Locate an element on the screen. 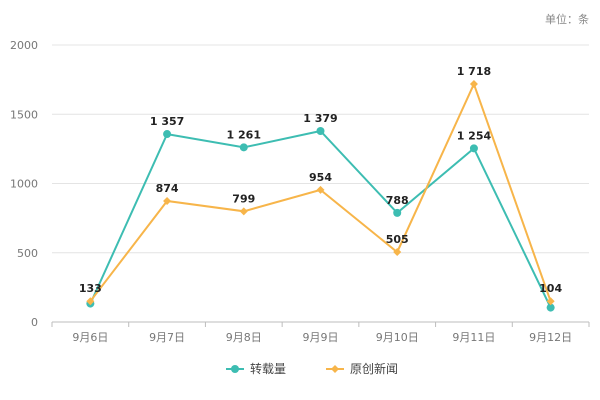  data-label: 799 is located at coordinates (243, 198).